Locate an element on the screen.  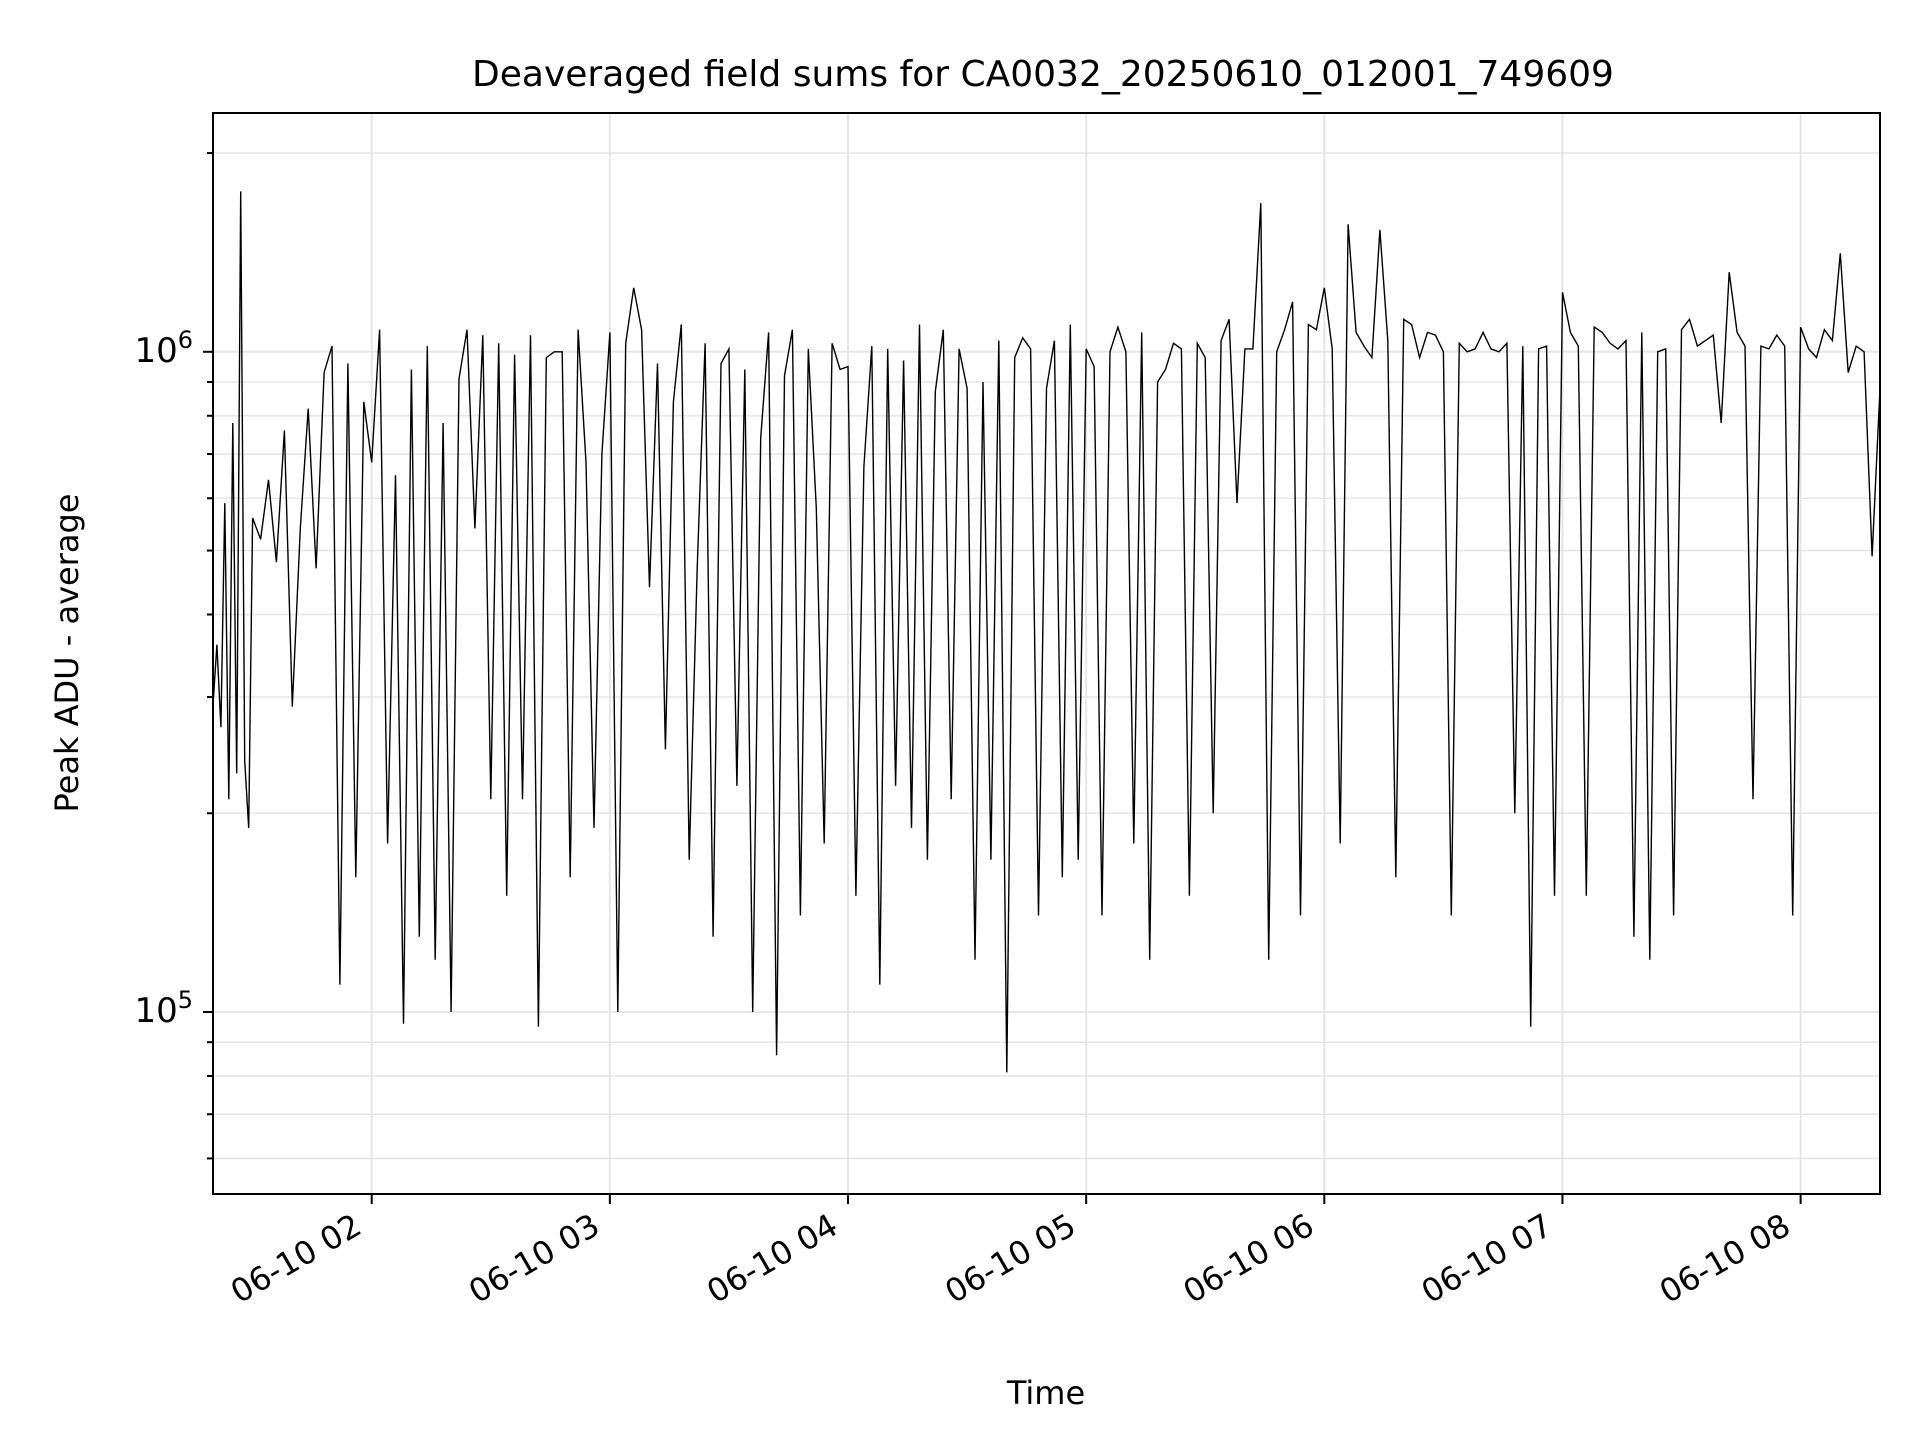
y-axis-label: Peak ADU - average is located at coordinates (67, 653).